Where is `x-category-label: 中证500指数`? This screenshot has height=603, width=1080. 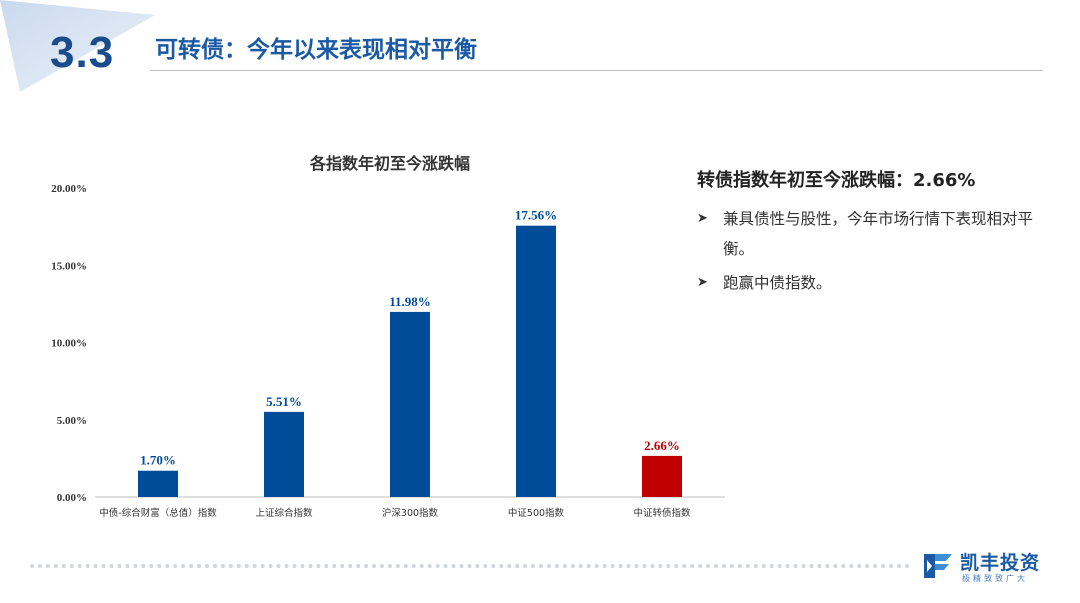
x-category-label: 中证500指数 is located at coordinates (536, 513).